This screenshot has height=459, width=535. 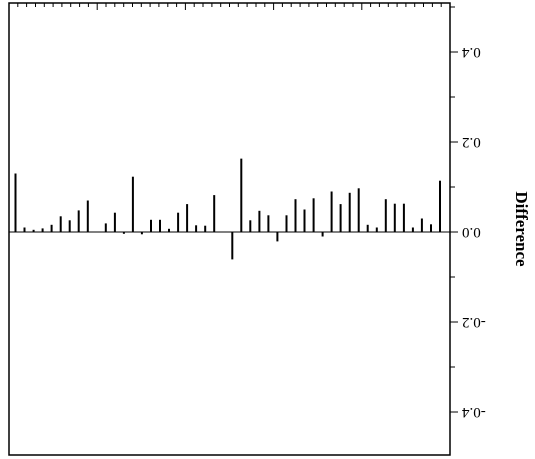 What do you see at coordinates (229, 6) in the screenshot?
I see `top-axis-ticks` at bounding box center [229, 6].